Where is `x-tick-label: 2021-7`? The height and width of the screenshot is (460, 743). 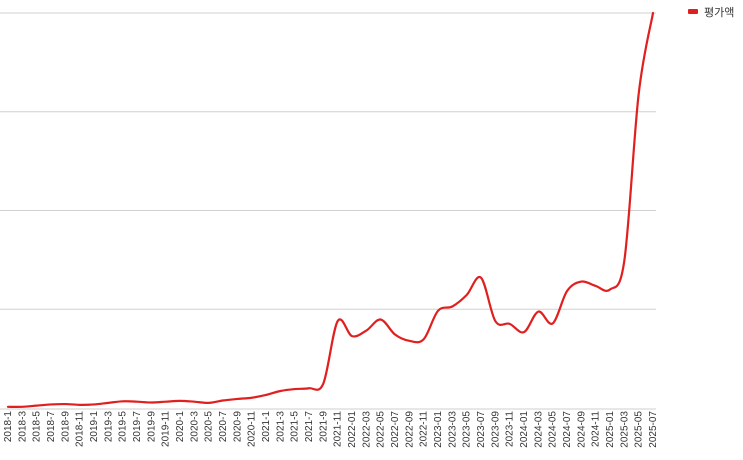
x-tick-label: 2021-7 is located at coordinates (309, 427).